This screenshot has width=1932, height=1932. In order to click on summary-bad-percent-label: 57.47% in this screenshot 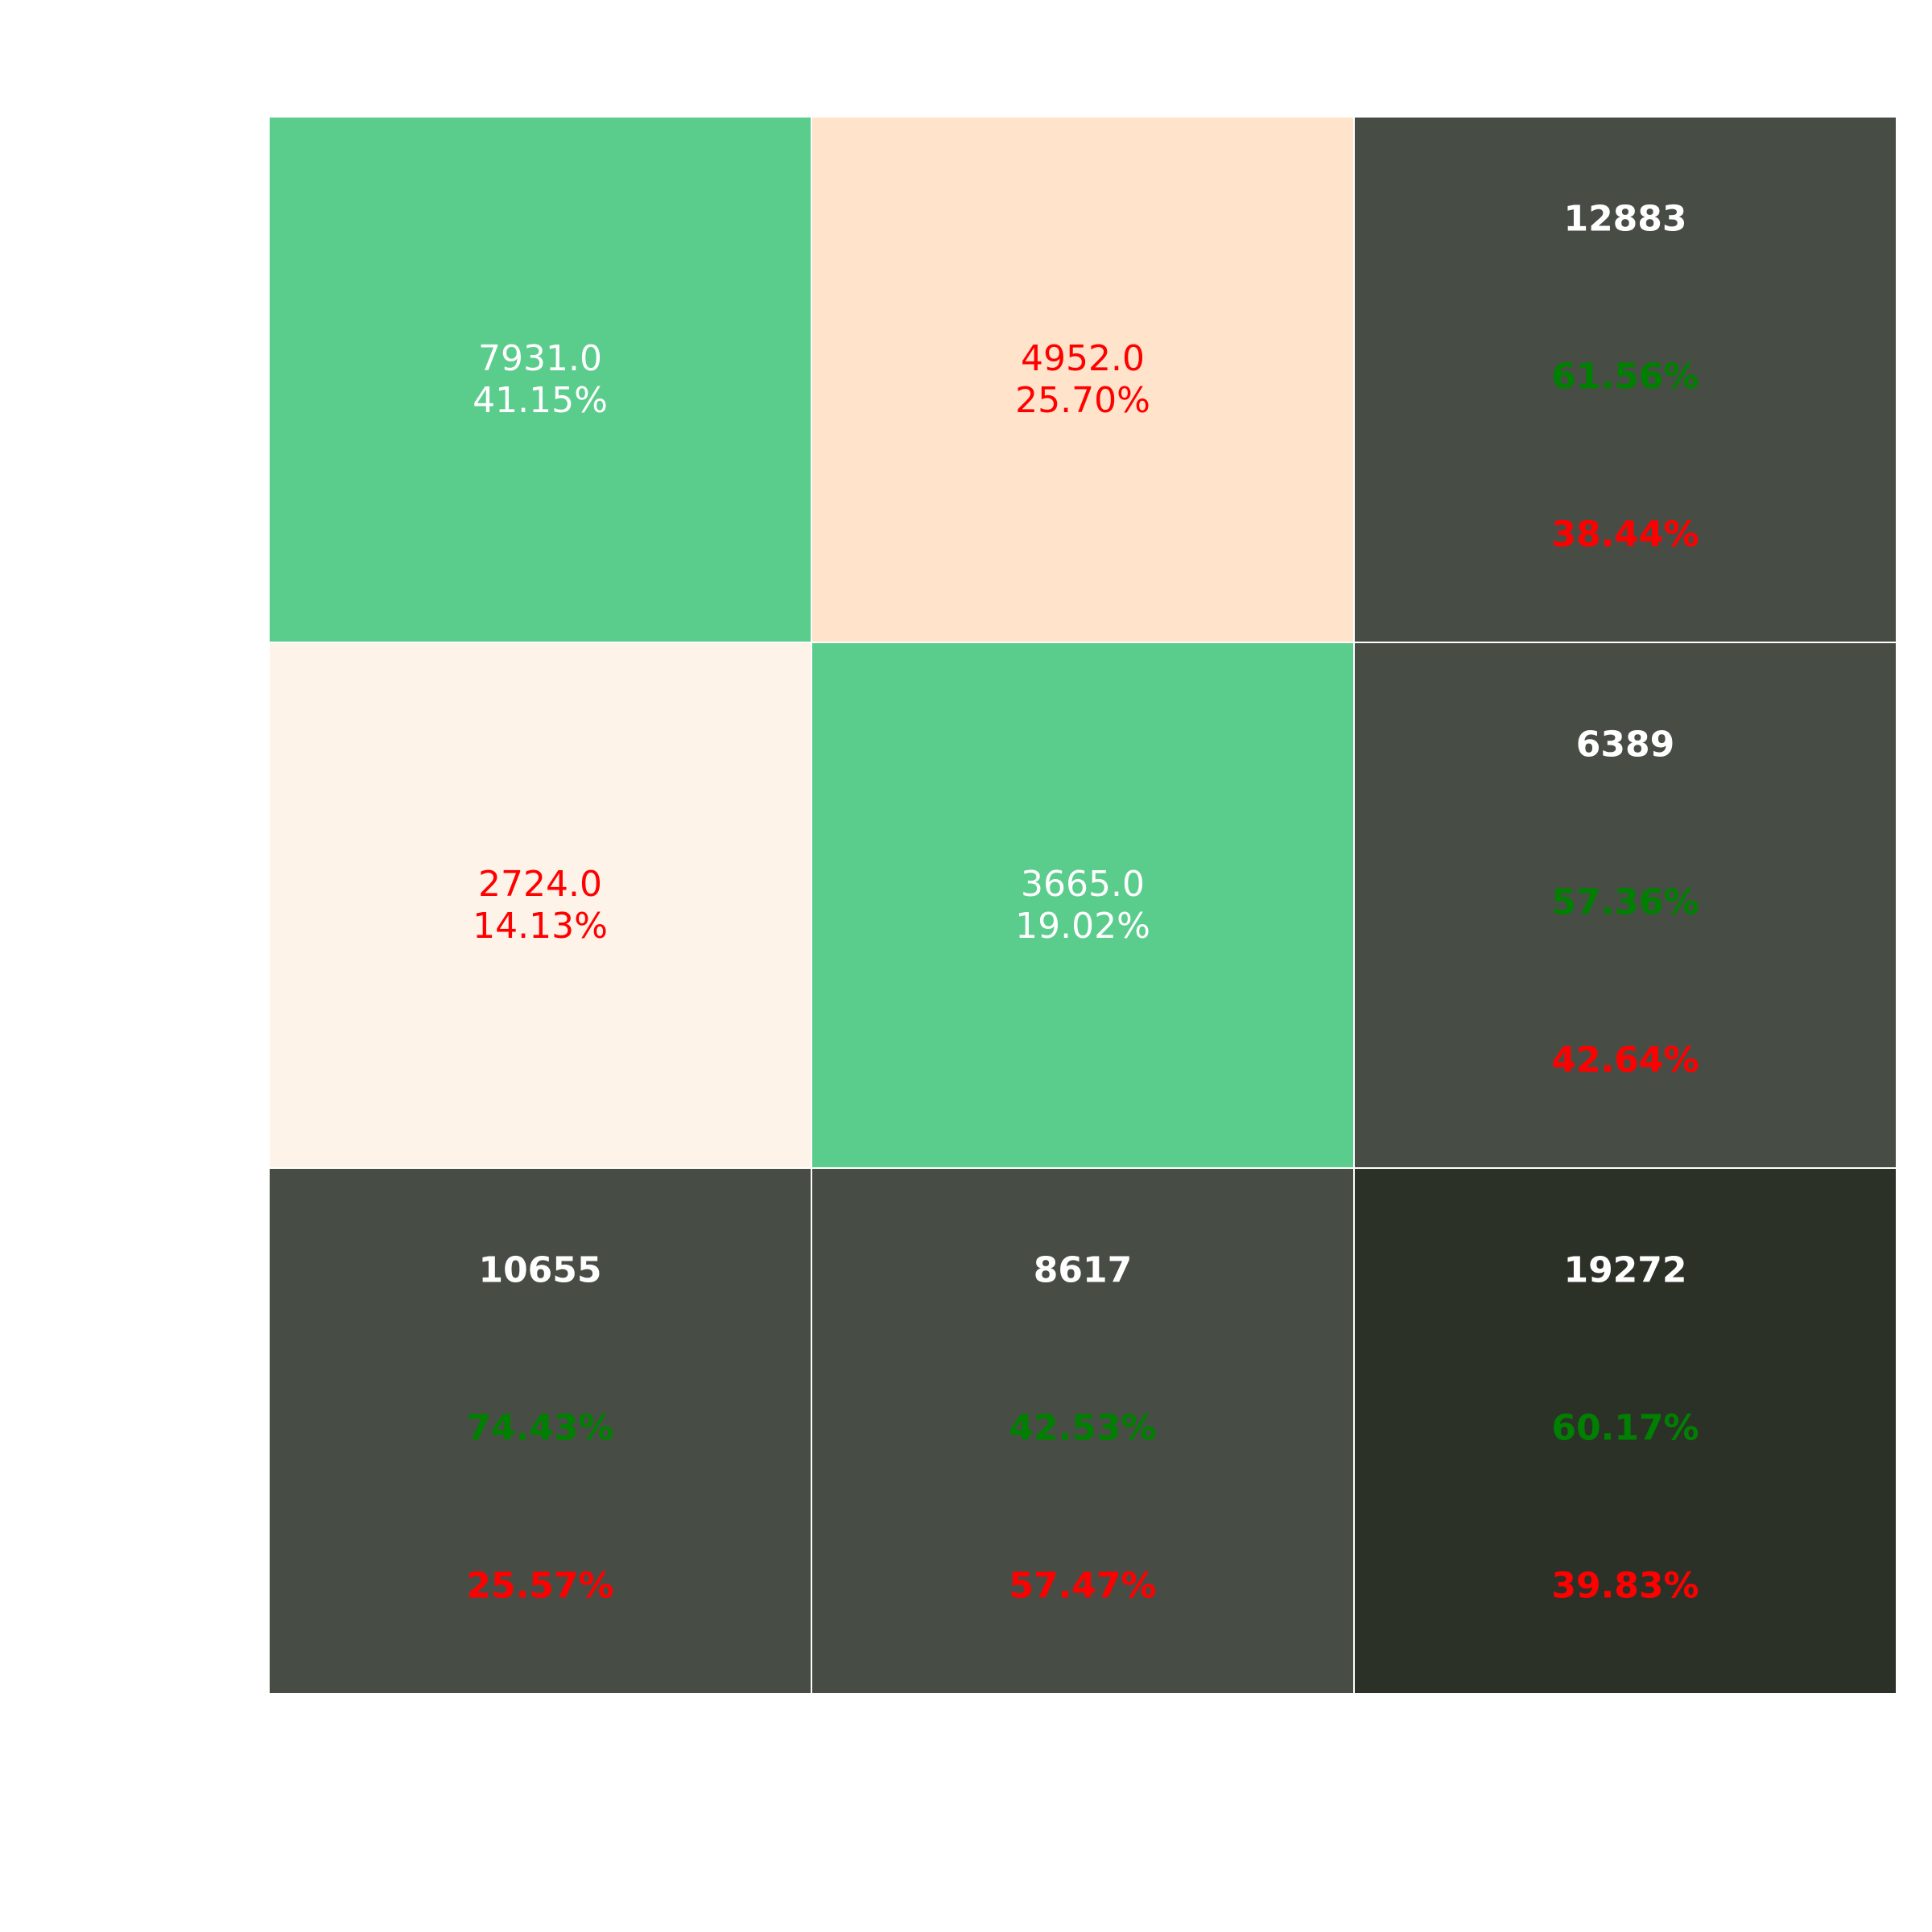, I will do `click(1082, 1586)`.